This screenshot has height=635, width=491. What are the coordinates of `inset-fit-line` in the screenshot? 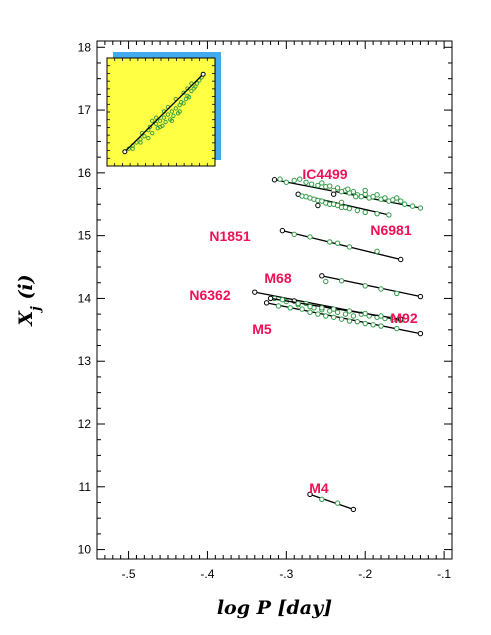 It's located at (164, 113).